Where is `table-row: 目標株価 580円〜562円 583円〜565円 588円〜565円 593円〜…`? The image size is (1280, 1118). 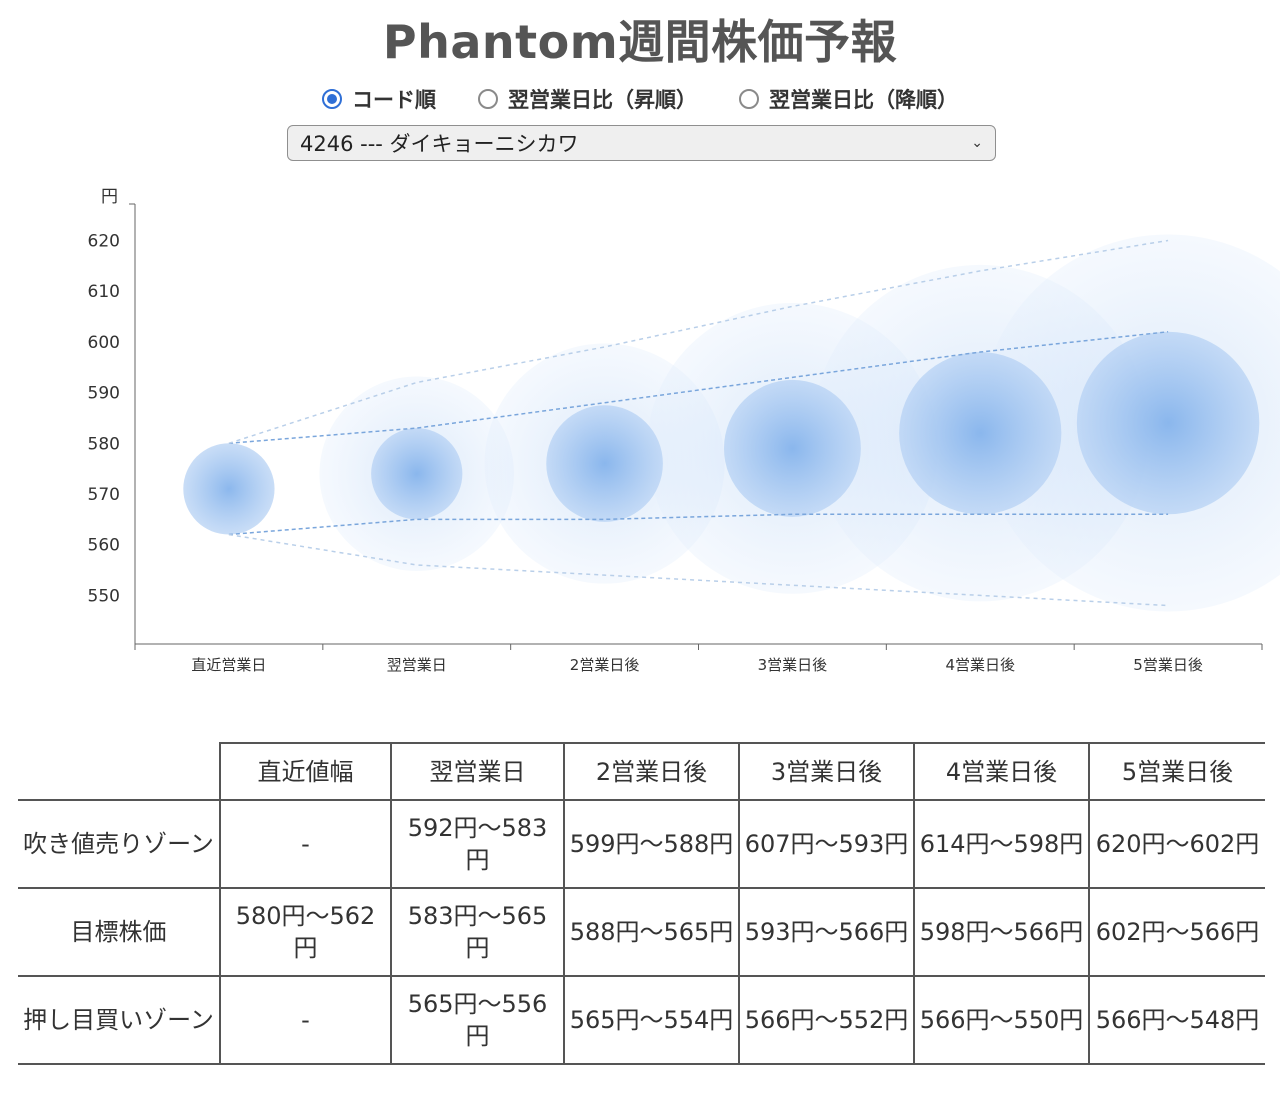
table-row: 目標株価 580円〜562円 583円〜565円 588円〜565円 593円〜… is located at coordinates (641, 932).